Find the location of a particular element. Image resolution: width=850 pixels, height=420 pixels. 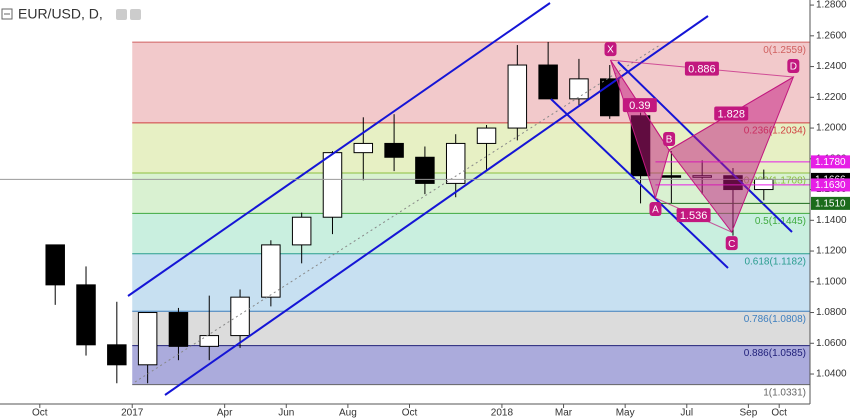

price-axis is located at coordinates (830, 210).